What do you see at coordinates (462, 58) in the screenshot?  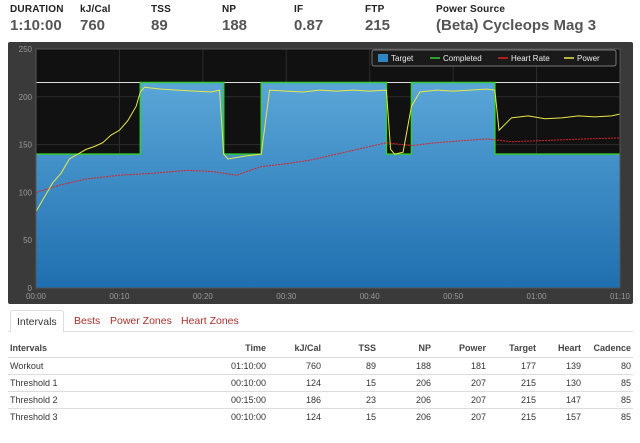 I see `legend-label: Completed` at bounding box center [462, 58].